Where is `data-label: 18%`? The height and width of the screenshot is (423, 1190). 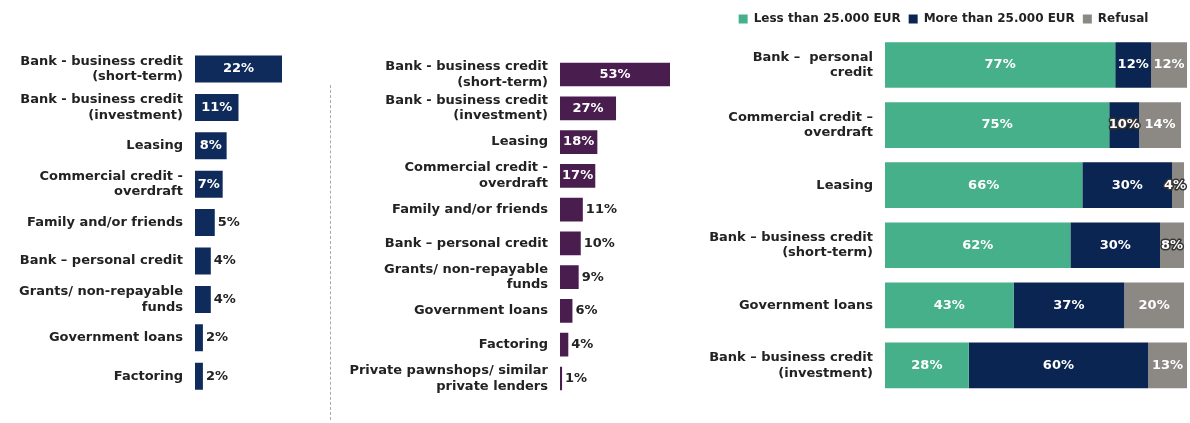 data-label: 18% is located at coordinates (579, 141).